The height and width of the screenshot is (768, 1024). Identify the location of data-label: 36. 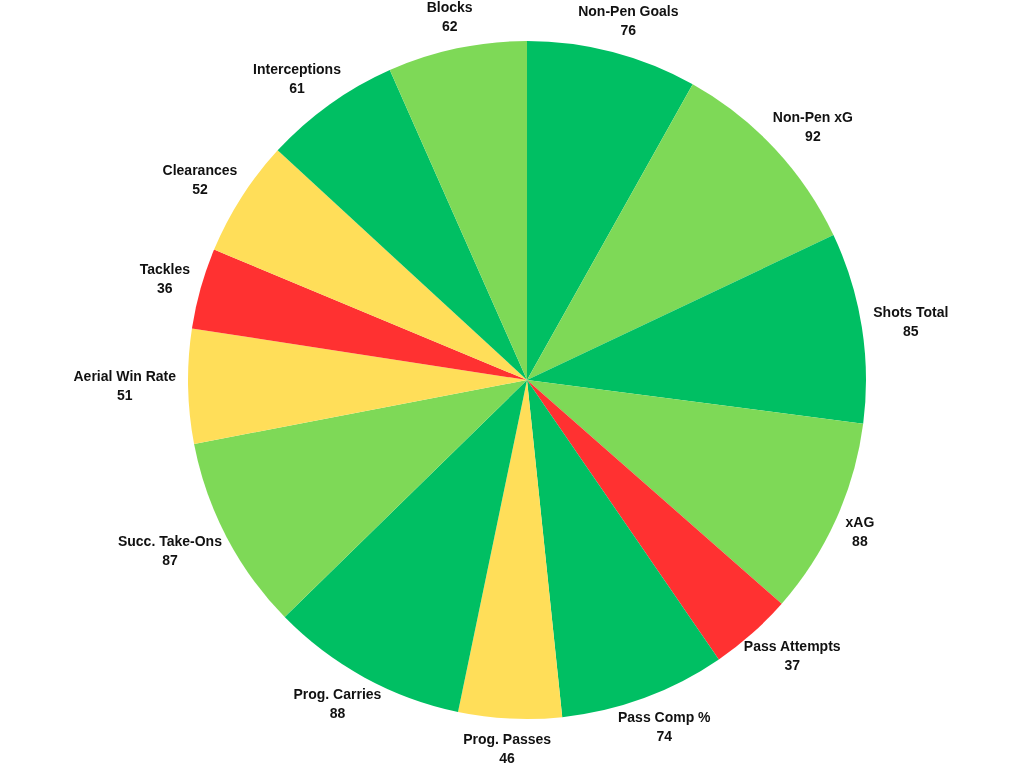
(165, 288).